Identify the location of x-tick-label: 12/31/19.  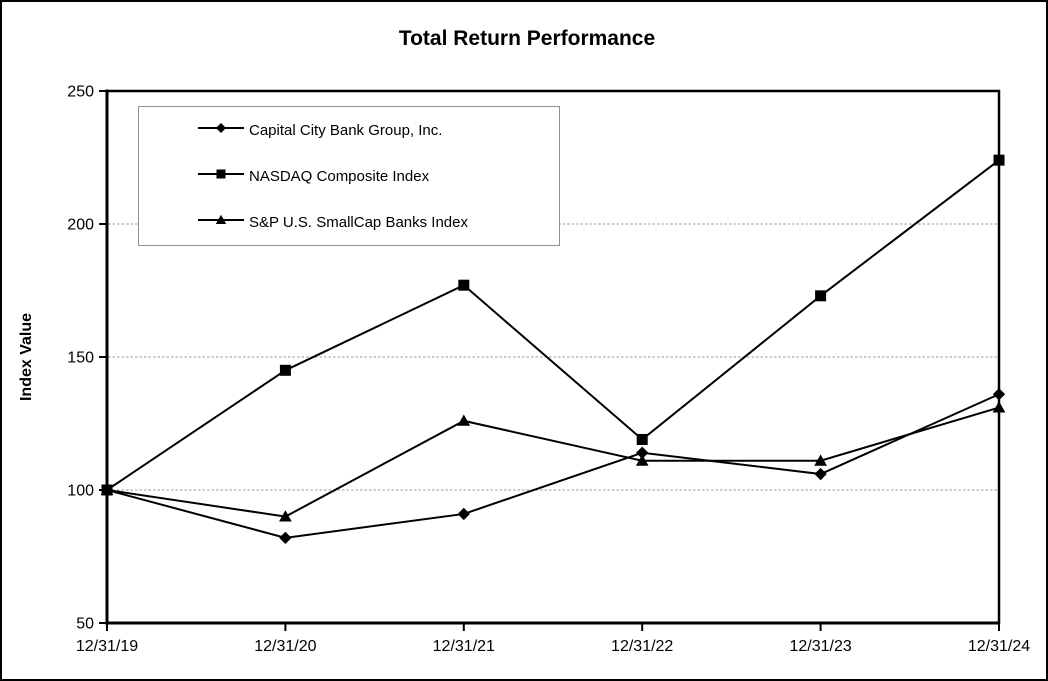
(107, 646).